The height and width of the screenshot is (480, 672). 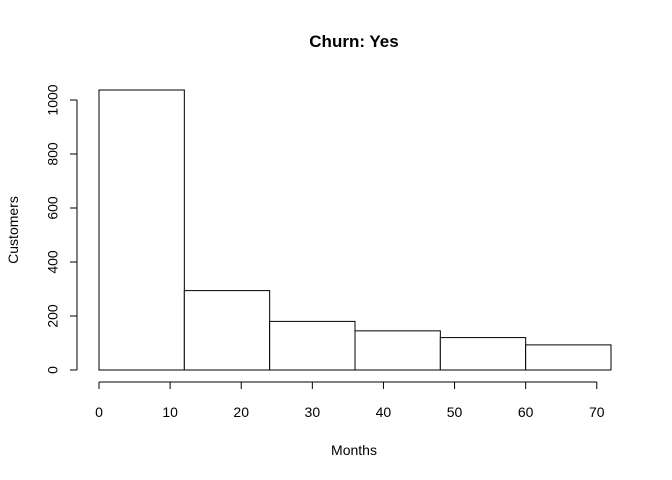 I want to click on x-tick-label-70: 70, so click(x=597, y=412).